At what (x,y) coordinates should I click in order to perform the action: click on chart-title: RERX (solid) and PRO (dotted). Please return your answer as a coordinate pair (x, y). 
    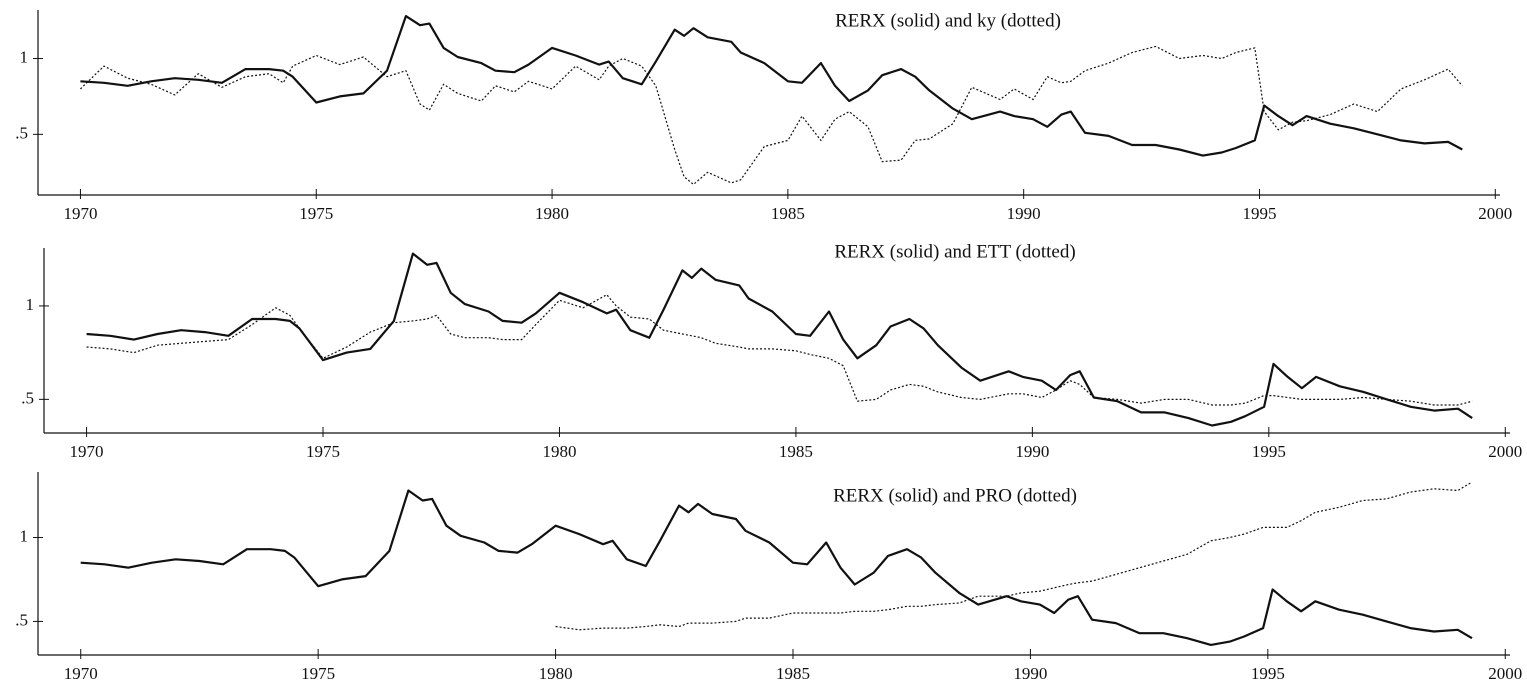
    Looking at the image, I should click on (955, 495).